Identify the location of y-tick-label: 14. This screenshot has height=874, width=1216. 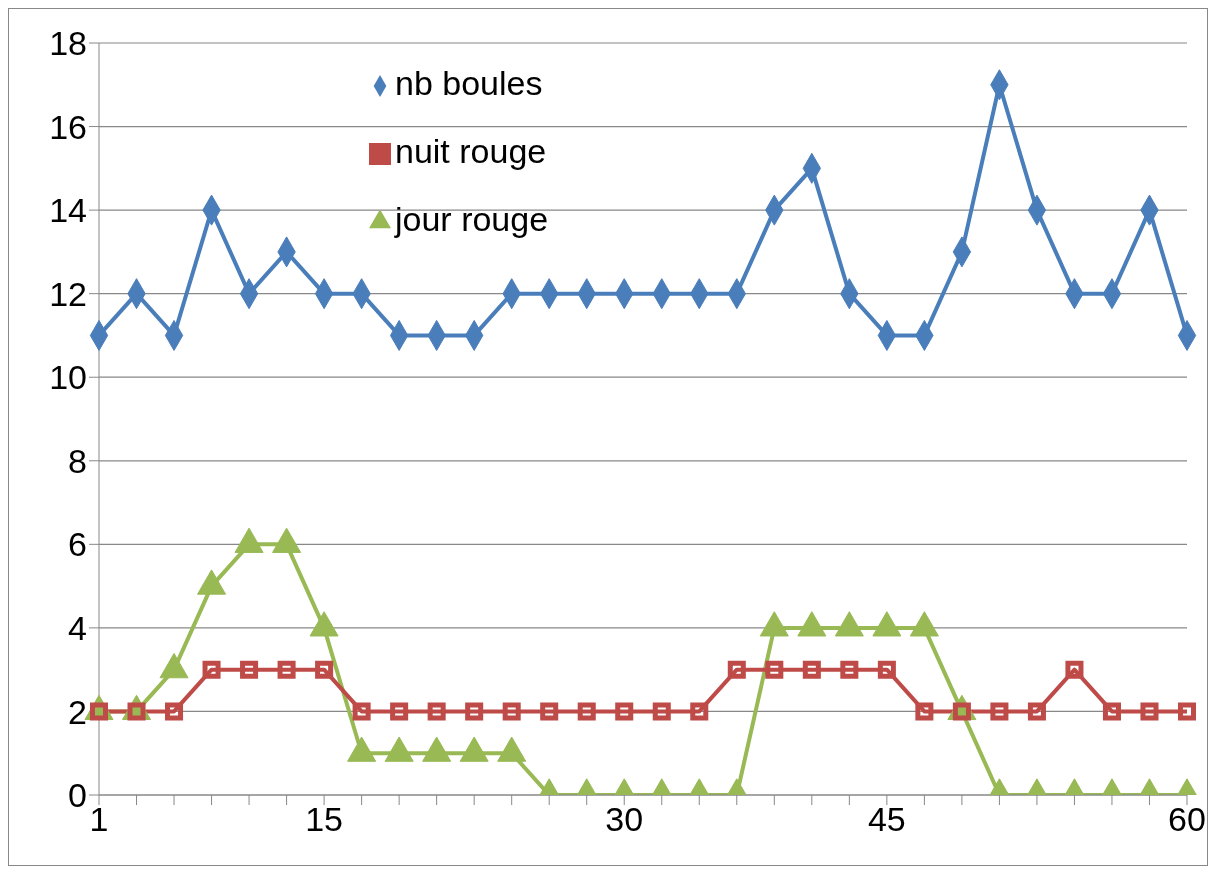
(68, 210).